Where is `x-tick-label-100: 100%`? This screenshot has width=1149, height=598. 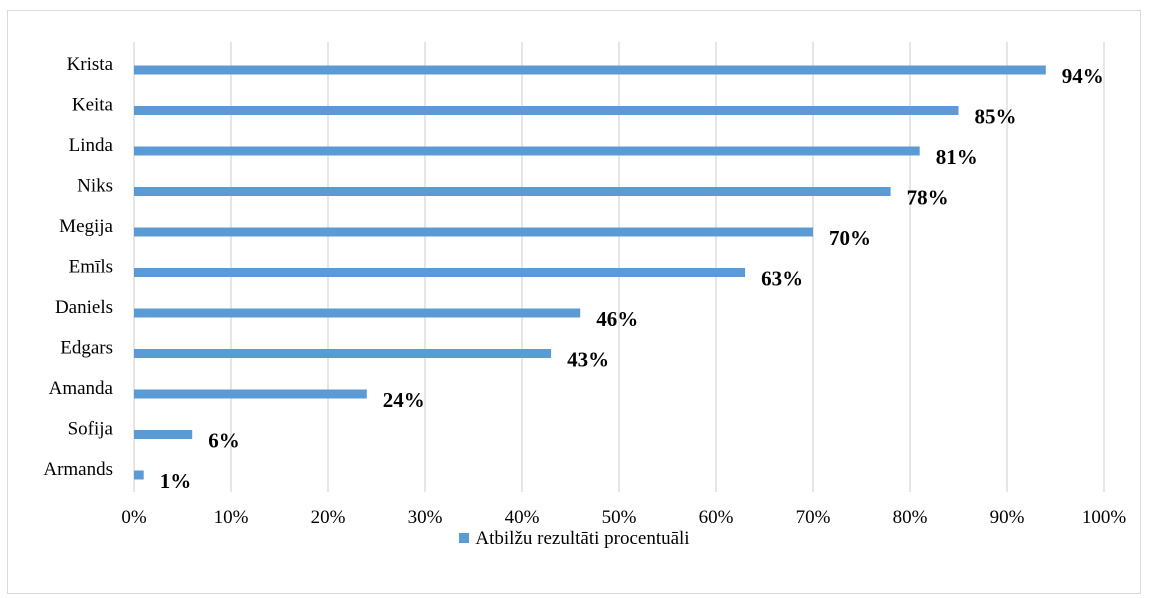
x-tick-label-100: 100% is located at coordinates (1104, 517).